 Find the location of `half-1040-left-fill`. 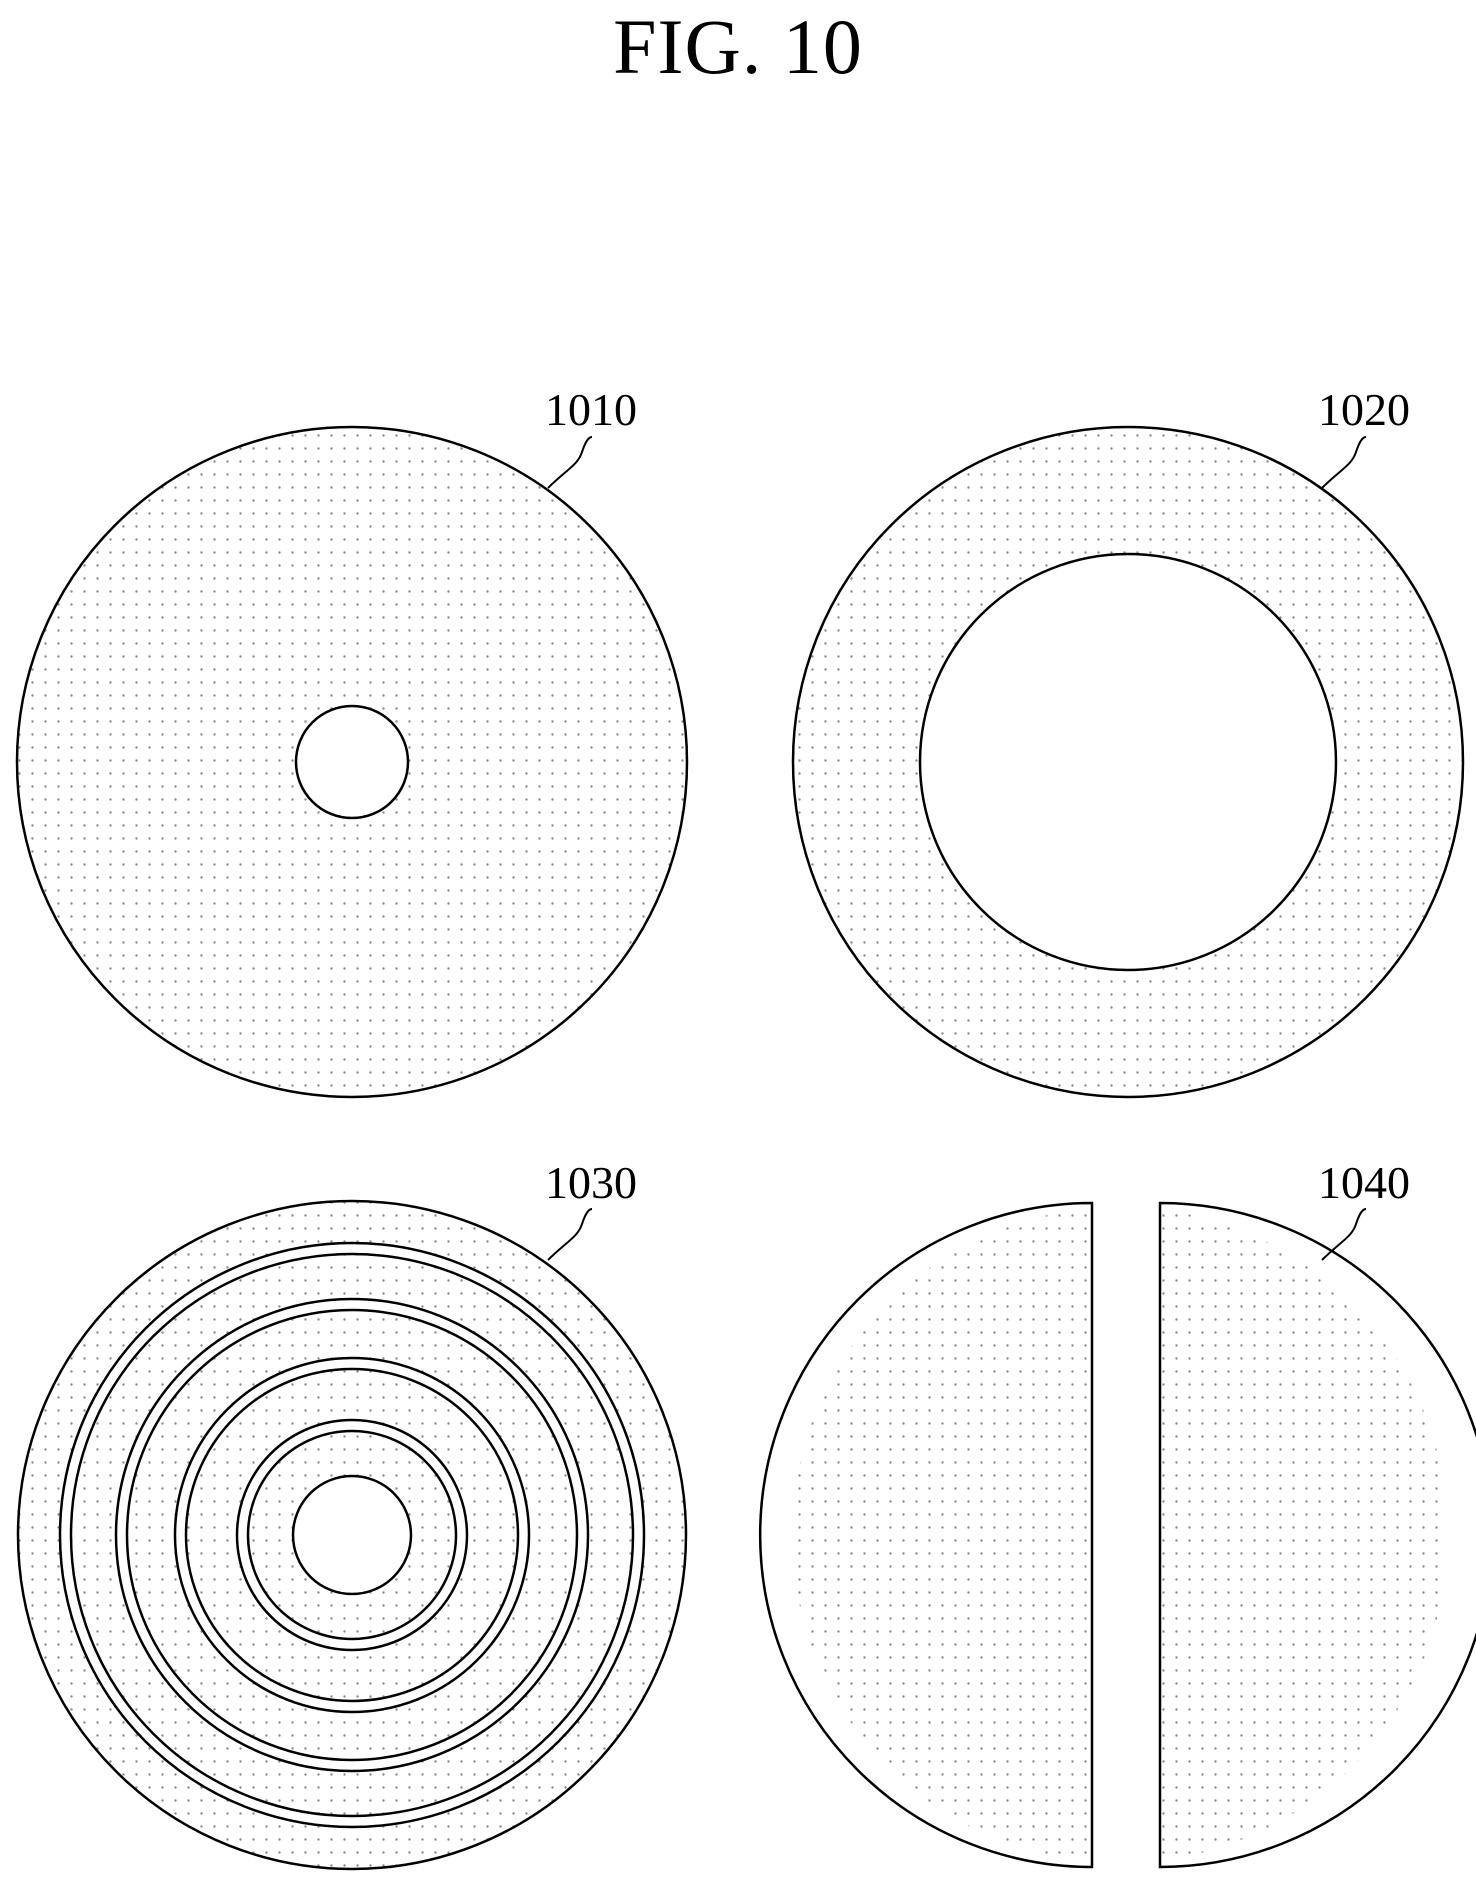

half-1040-left-fill is located at coordinates (941, 1535).